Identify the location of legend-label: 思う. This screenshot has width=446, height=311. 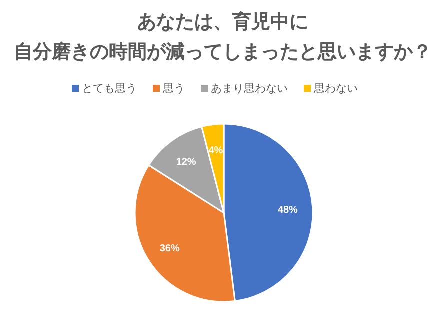
(173, 89).